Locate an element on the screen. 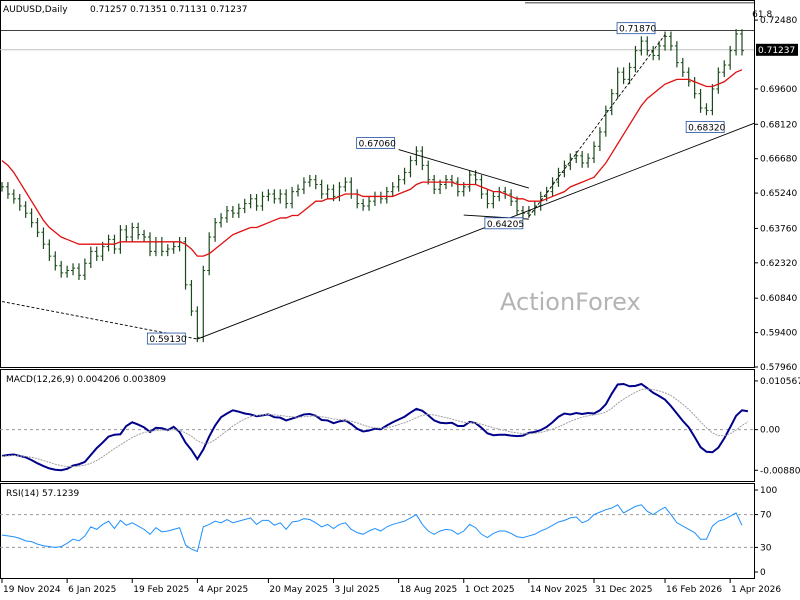  price-annotation: 0.68320 is located at coordinates (706, 128).